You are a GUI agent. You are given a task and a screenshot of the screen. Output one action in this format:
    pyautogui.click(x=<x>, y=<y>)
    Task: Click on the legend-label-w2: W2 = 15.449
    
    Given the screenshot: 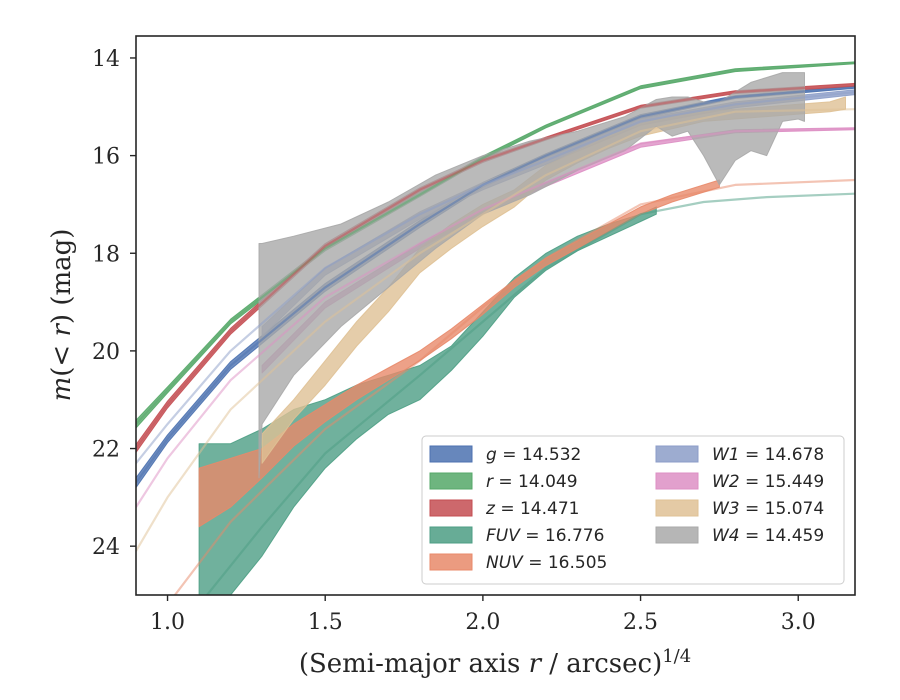 What is the action you would take?
    pyautogui.click(x=768, y=482)
    